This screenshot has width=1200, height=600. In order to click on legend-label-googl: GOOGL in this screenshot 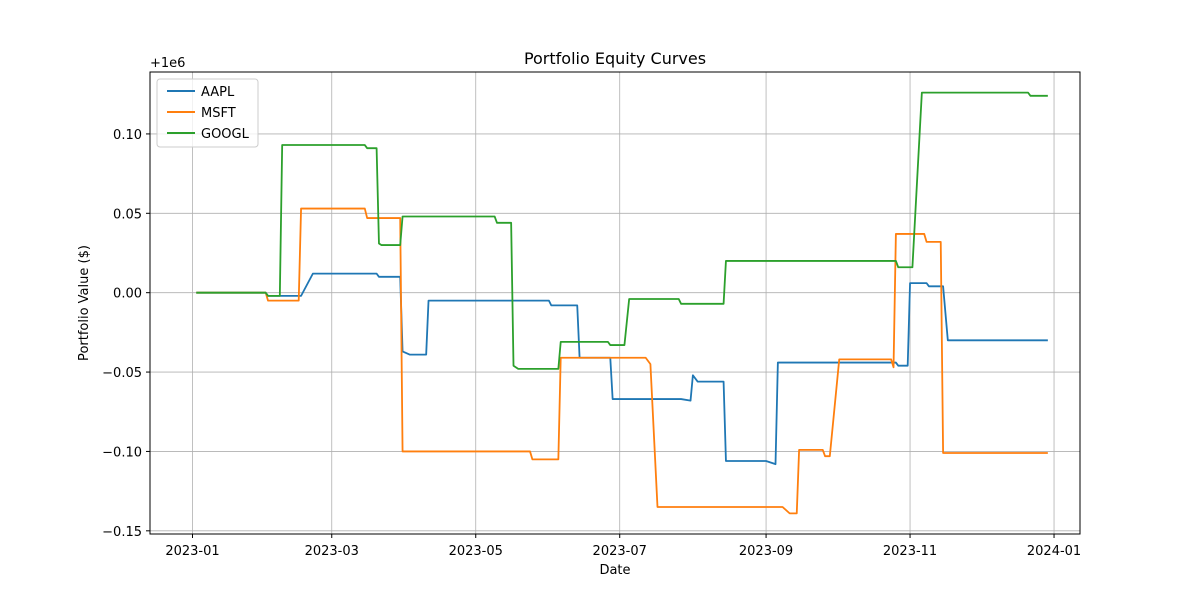, I will do `click(225, 134)`.